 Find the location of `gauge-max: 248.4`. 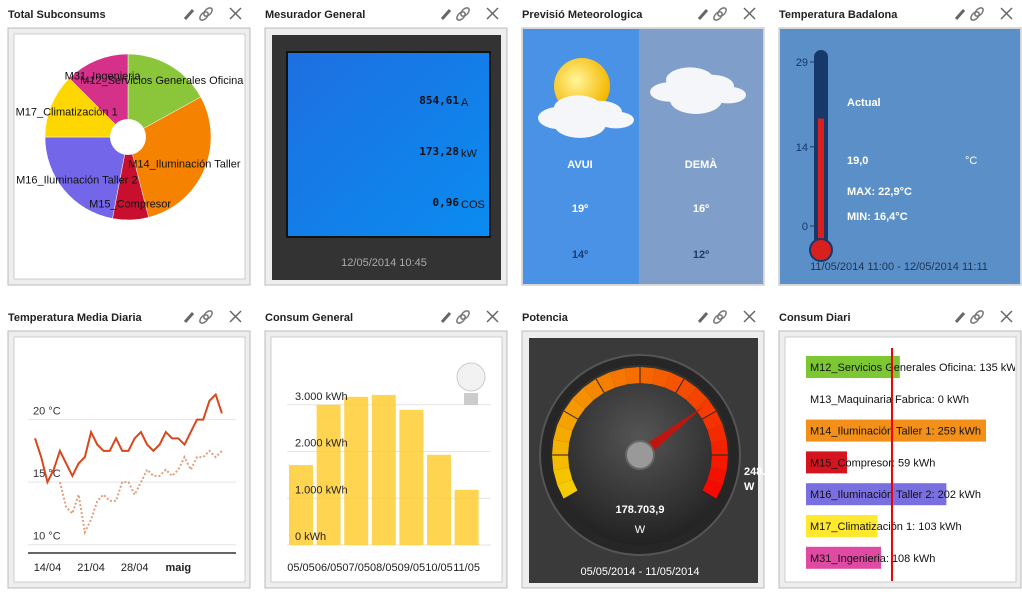

gauge-max: 248.4 is located at coordinates (758, 472).